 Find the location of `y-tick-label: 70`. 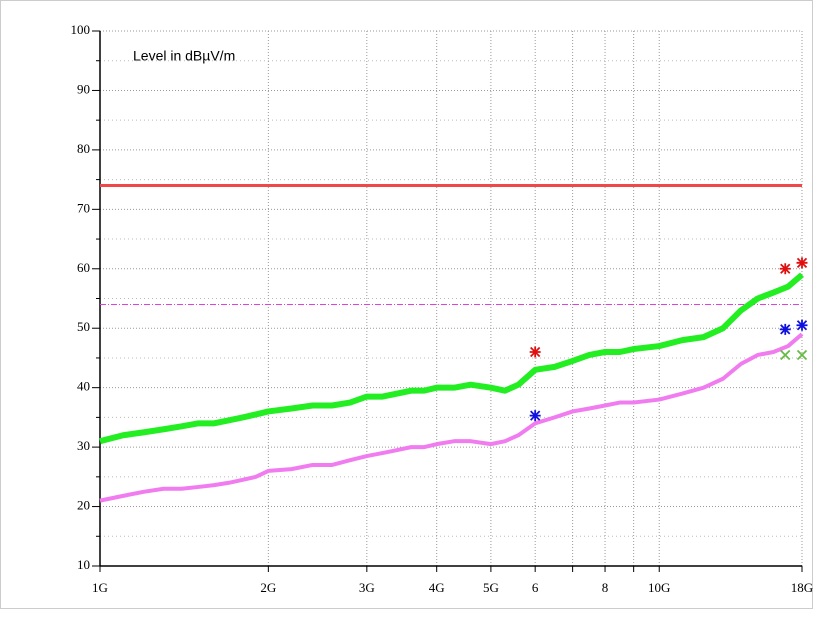

y-tick-label: 70 is located at coordinates (83, 207).